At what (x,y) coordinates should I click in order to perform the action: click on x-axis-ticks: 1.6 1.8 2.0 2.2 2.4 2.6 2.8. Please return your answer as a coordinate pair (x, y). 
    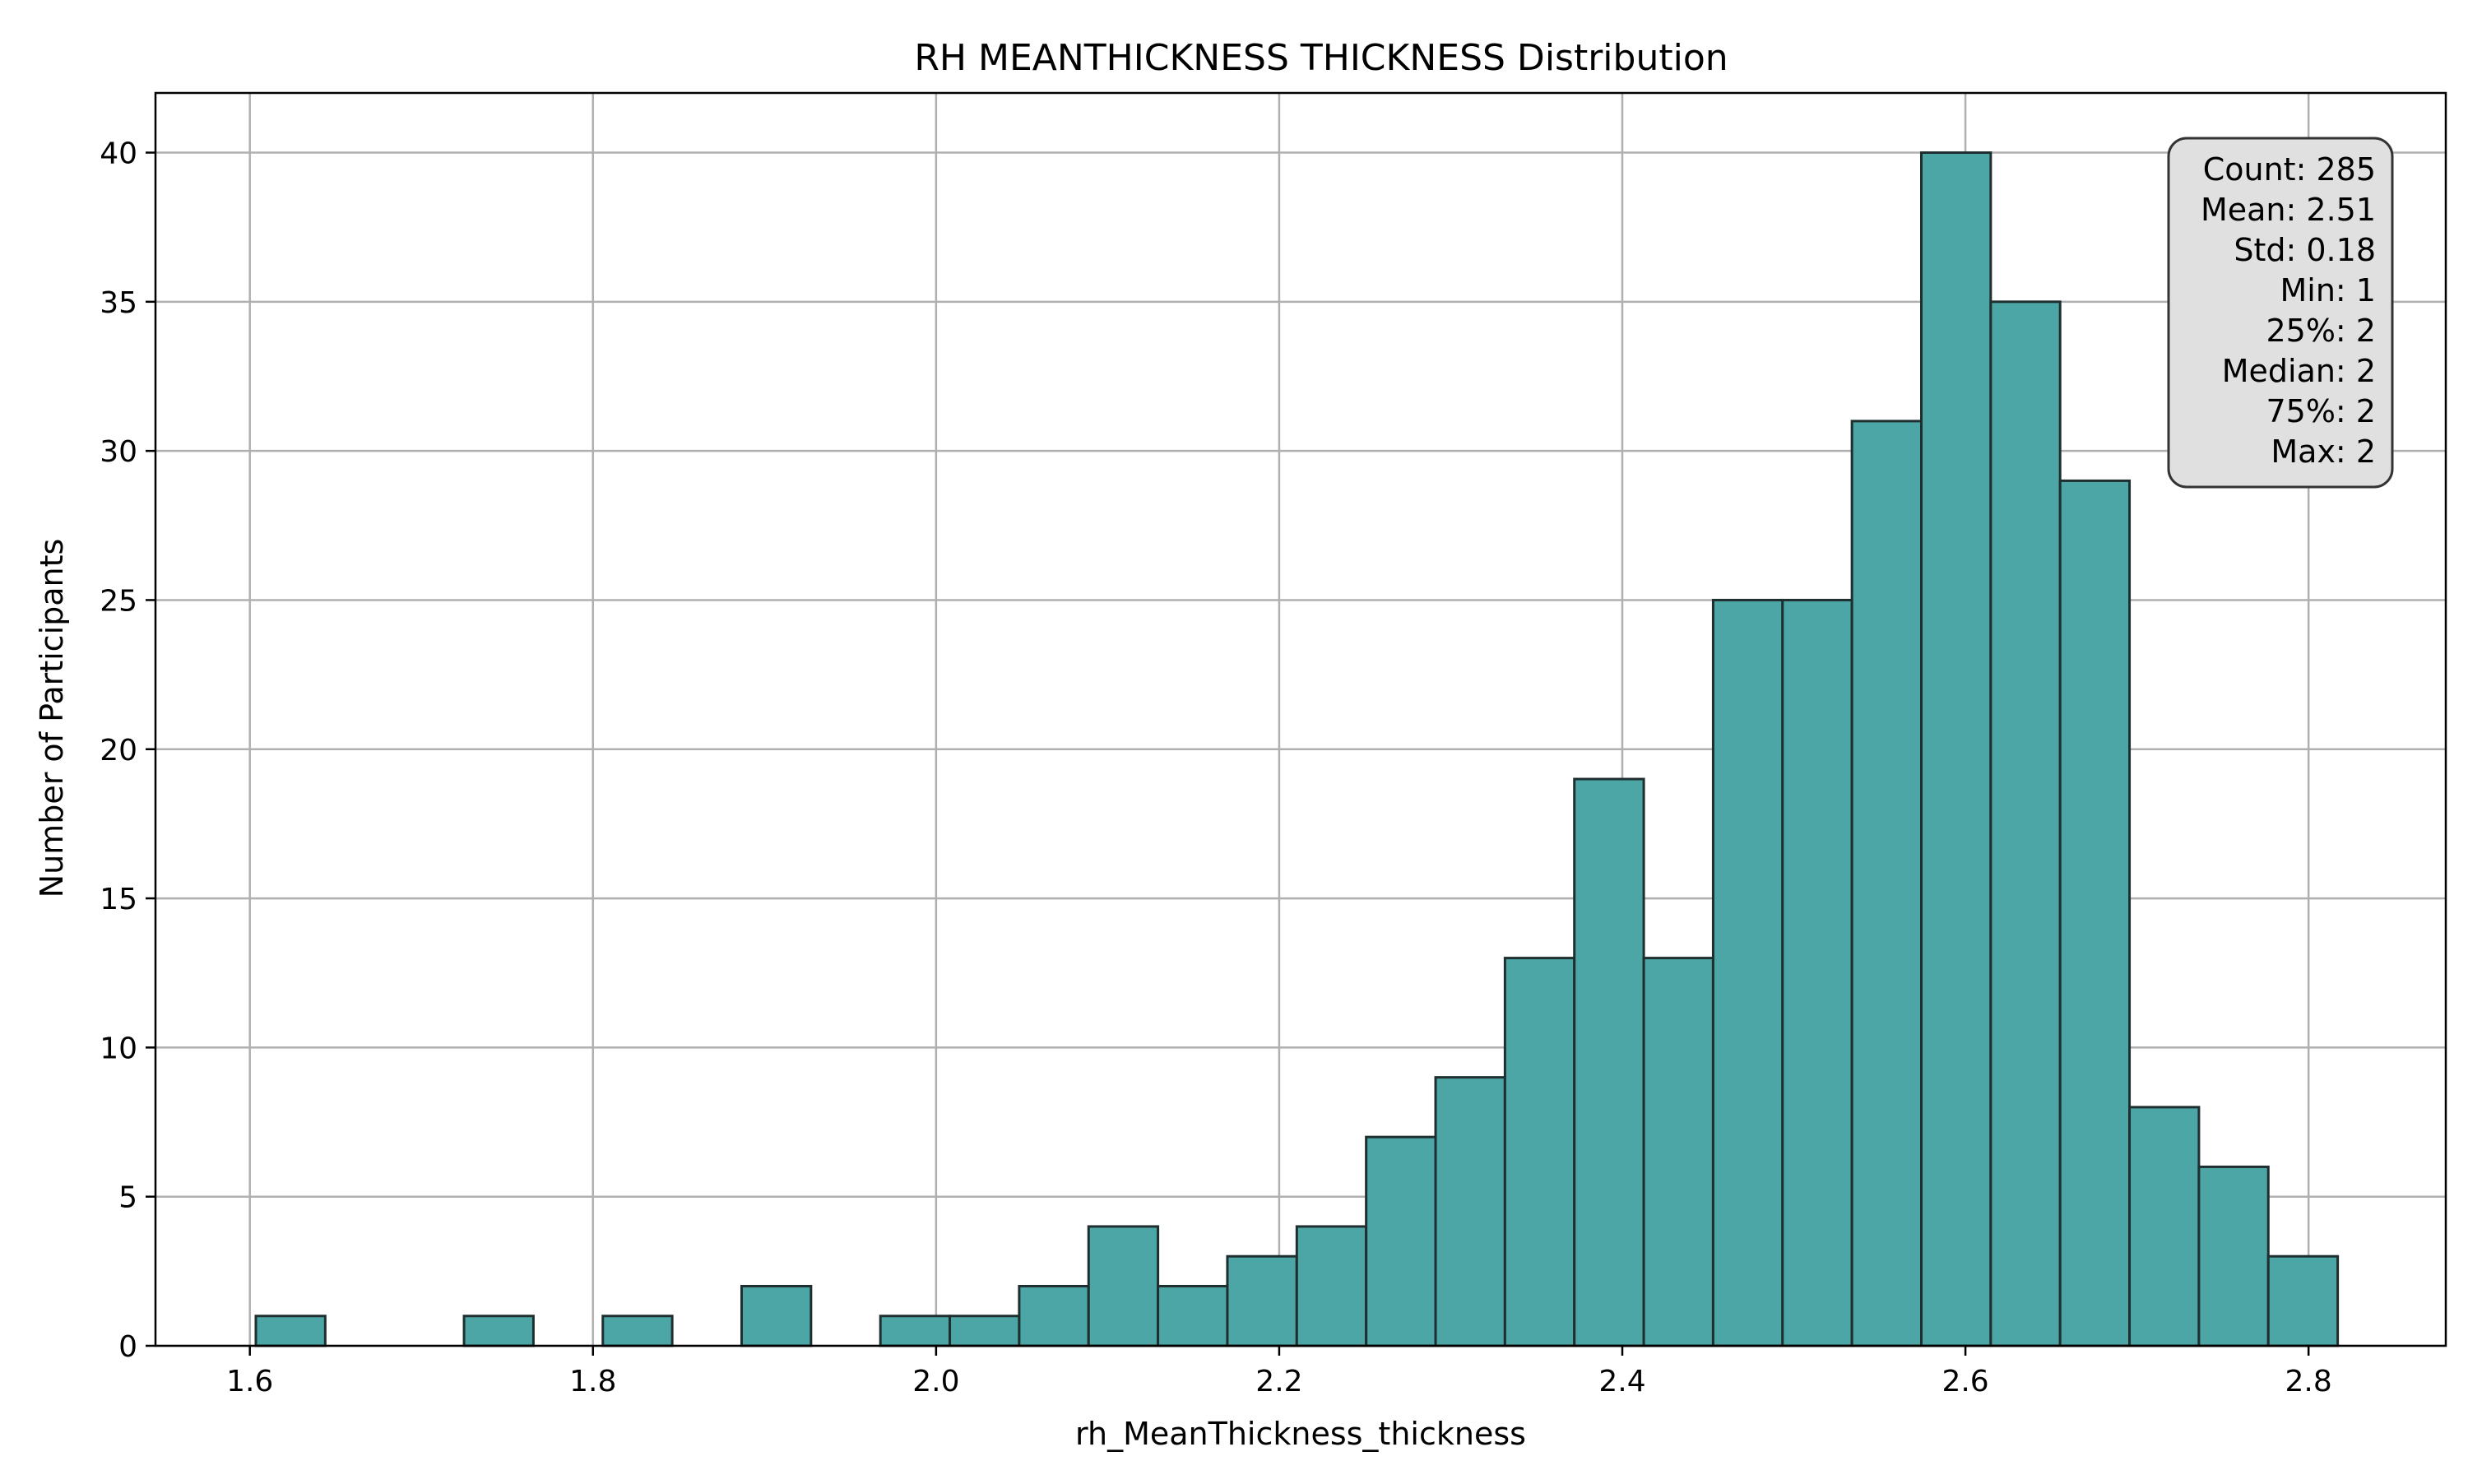
    Looking at the image, I should click on (1279, 1372).